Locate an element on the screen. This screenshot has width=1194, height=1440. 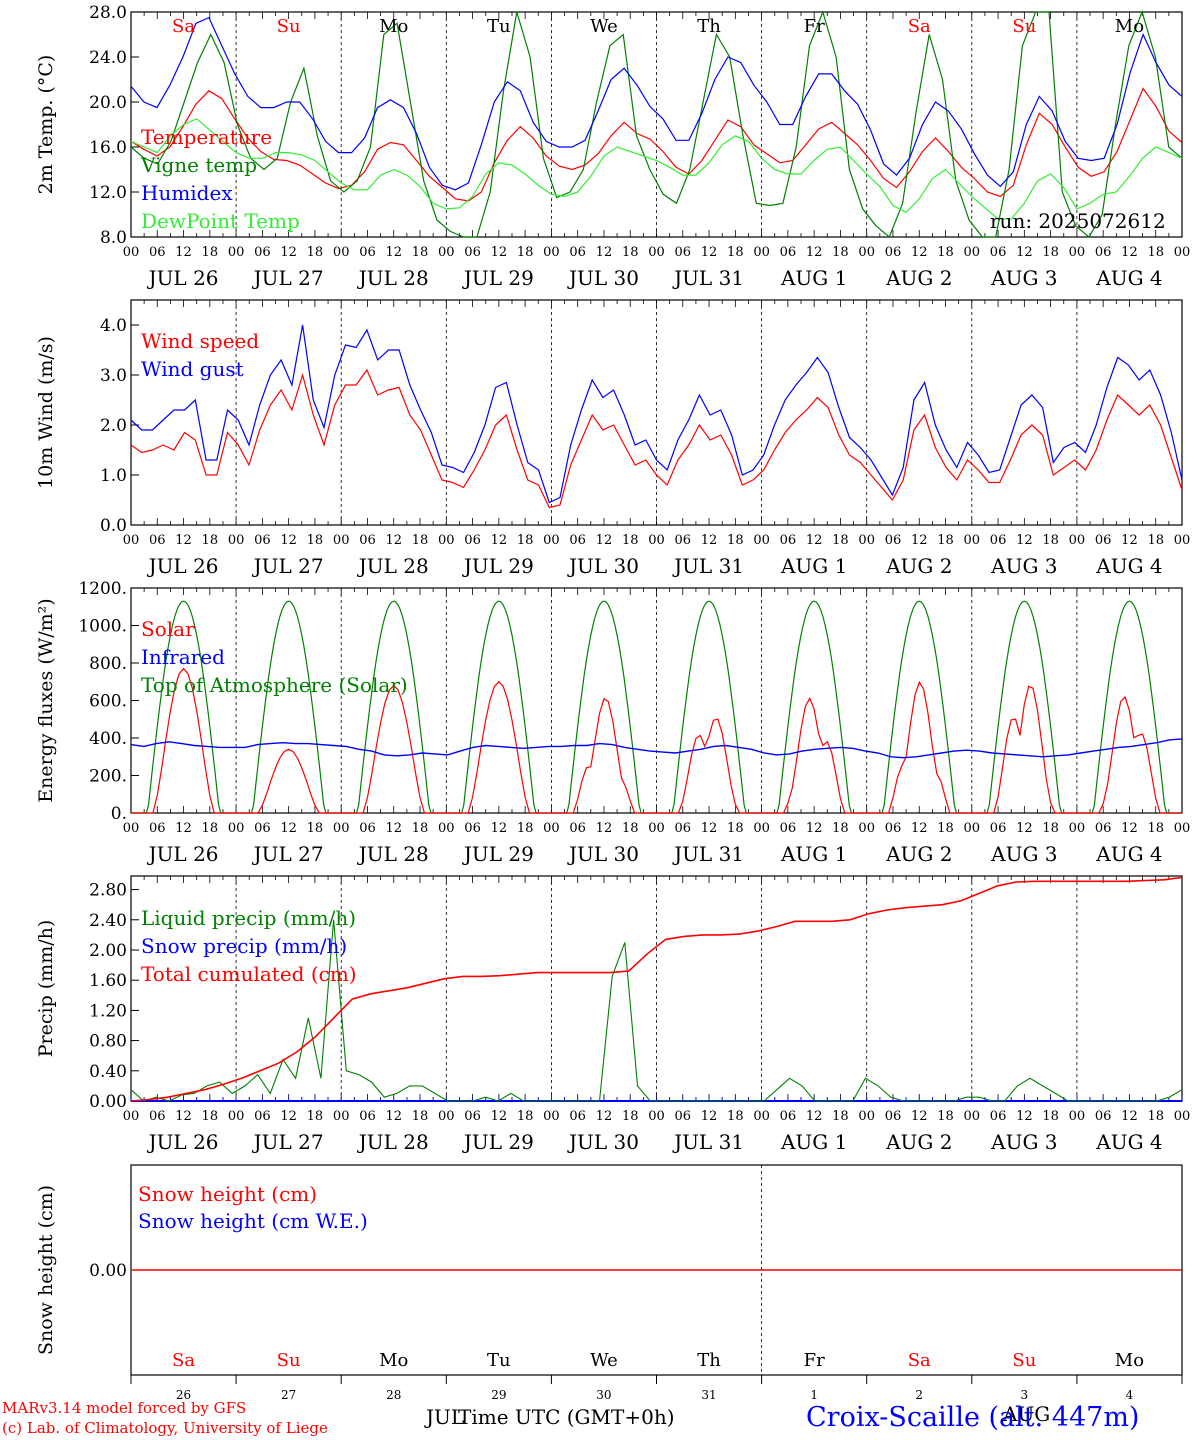
panel-0-day-label: AUG 1 is located at coordinates (813, 278).